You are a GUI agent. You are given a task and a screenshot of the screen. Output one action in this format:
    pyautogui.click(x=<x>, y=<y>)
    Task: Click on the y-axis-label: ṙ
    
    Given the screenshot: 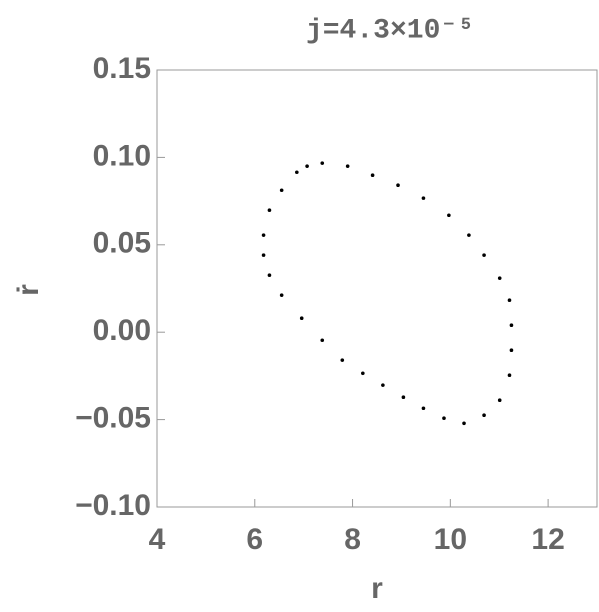 What is the action you would take?
    pyautogui.click(x=28, y=290)
    